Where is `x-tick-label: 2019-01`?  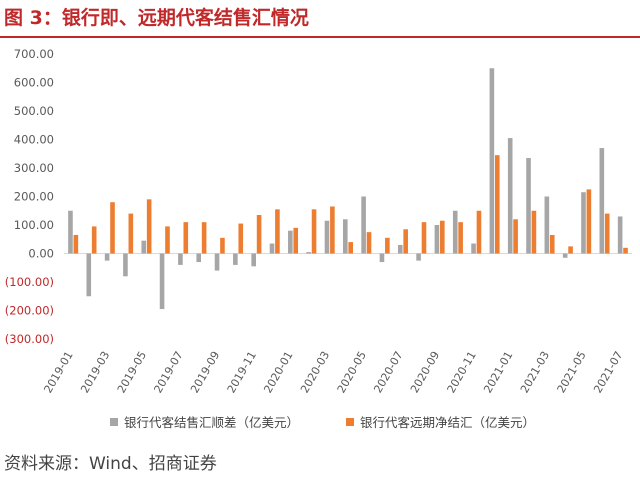
x-tick-label: 2019-01 is located at coordinates (59, 372).